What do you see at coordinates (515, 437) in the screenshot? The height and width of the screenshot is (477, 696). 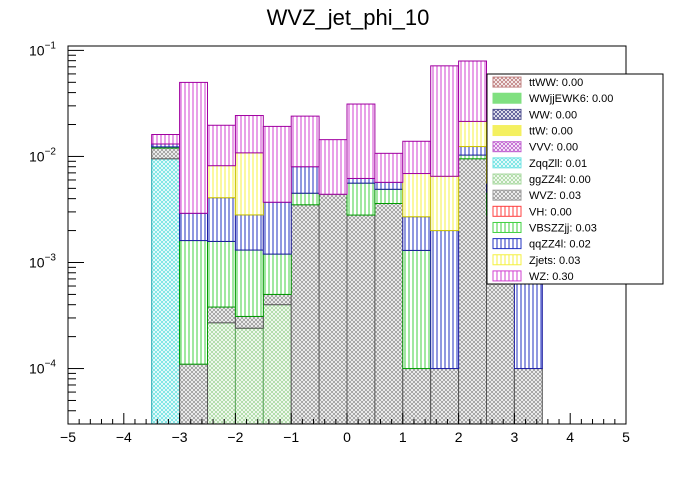 I see `x-tick-label: 3` at bounding box center [515, 437].